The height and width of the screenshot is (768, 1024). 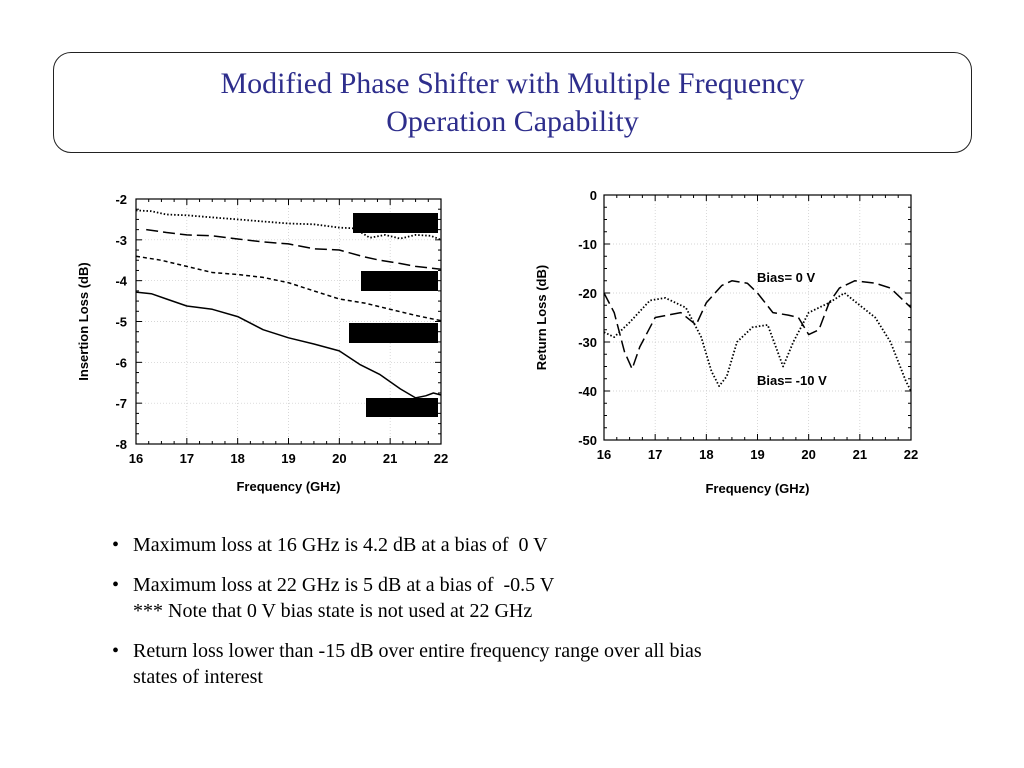 I want to click on bullet-text: states of interest, so click(x=198, y=677).